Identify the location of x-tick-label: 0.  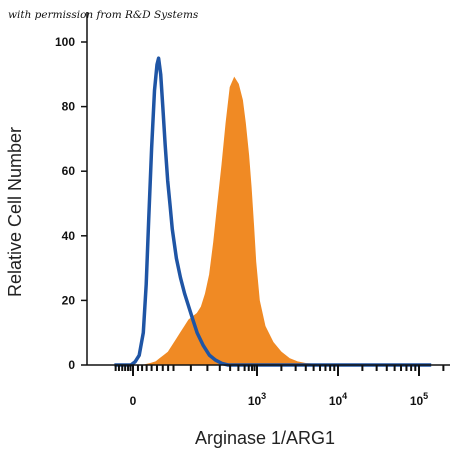
(133, 401).